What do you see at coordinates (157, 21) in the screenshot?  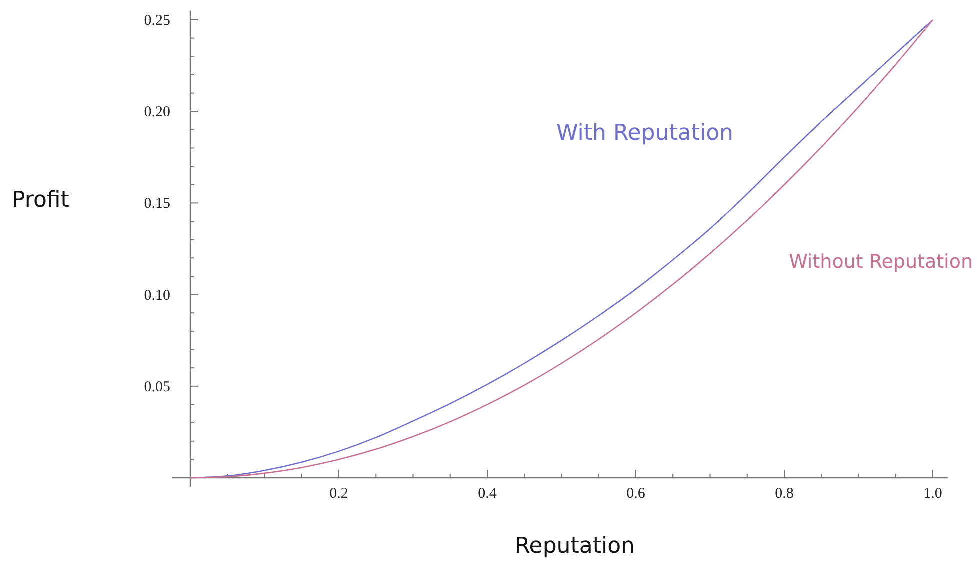 I see `y-tick-label: 0.25` at bounding box center [157, 21].